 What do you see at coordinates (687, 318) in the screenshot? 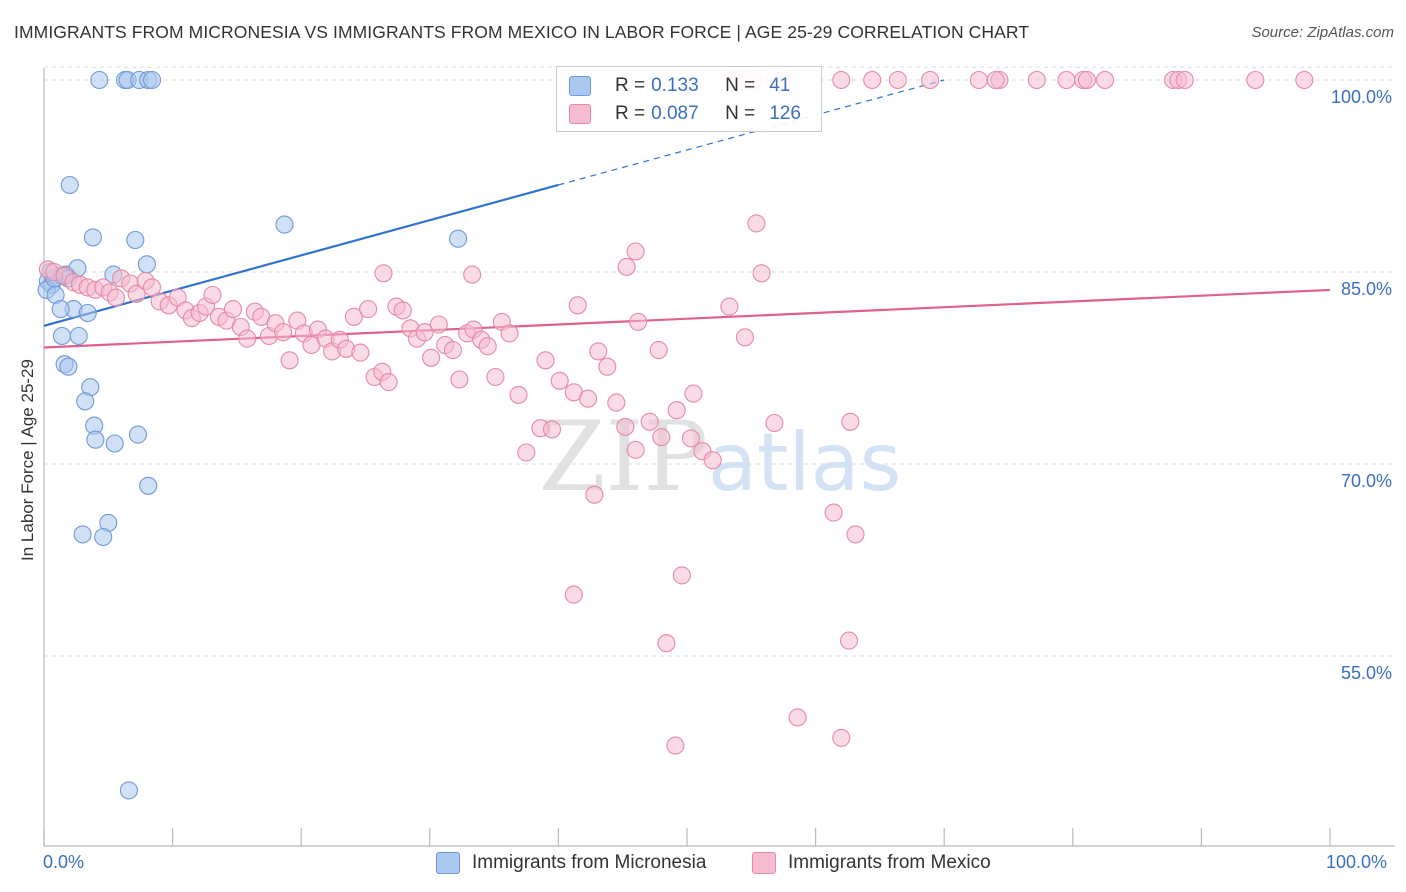
I see `trend-line-mexico` at bounding box center [687, 318].